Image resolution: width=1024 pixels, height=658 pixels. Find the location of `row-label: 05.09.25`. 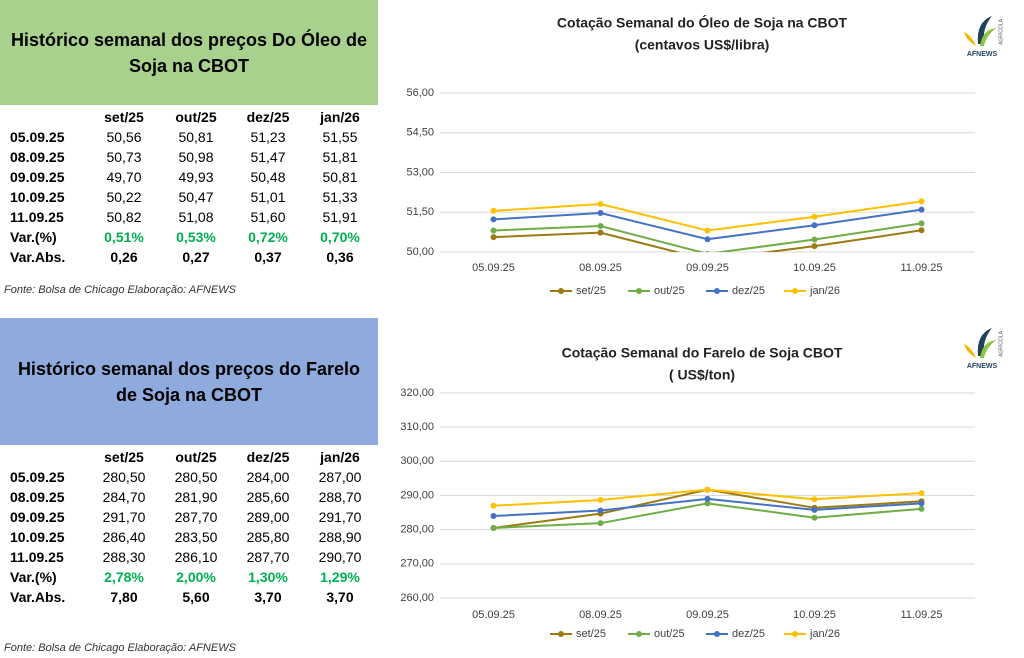

row-label: 05.09.25 is located at coordinates (37, 477).